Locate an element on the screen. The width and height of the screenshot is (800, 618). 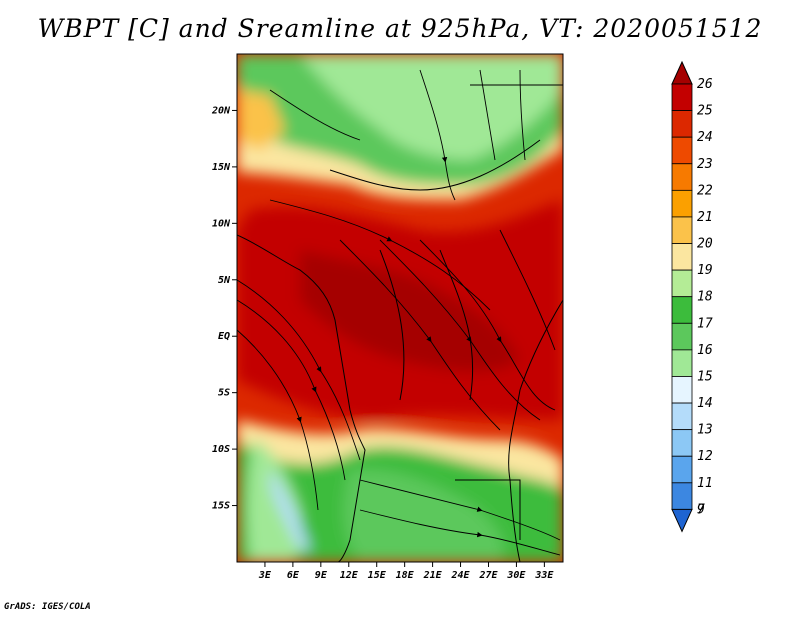
colorbar-label: 12 is located at coordinates (705, 456).